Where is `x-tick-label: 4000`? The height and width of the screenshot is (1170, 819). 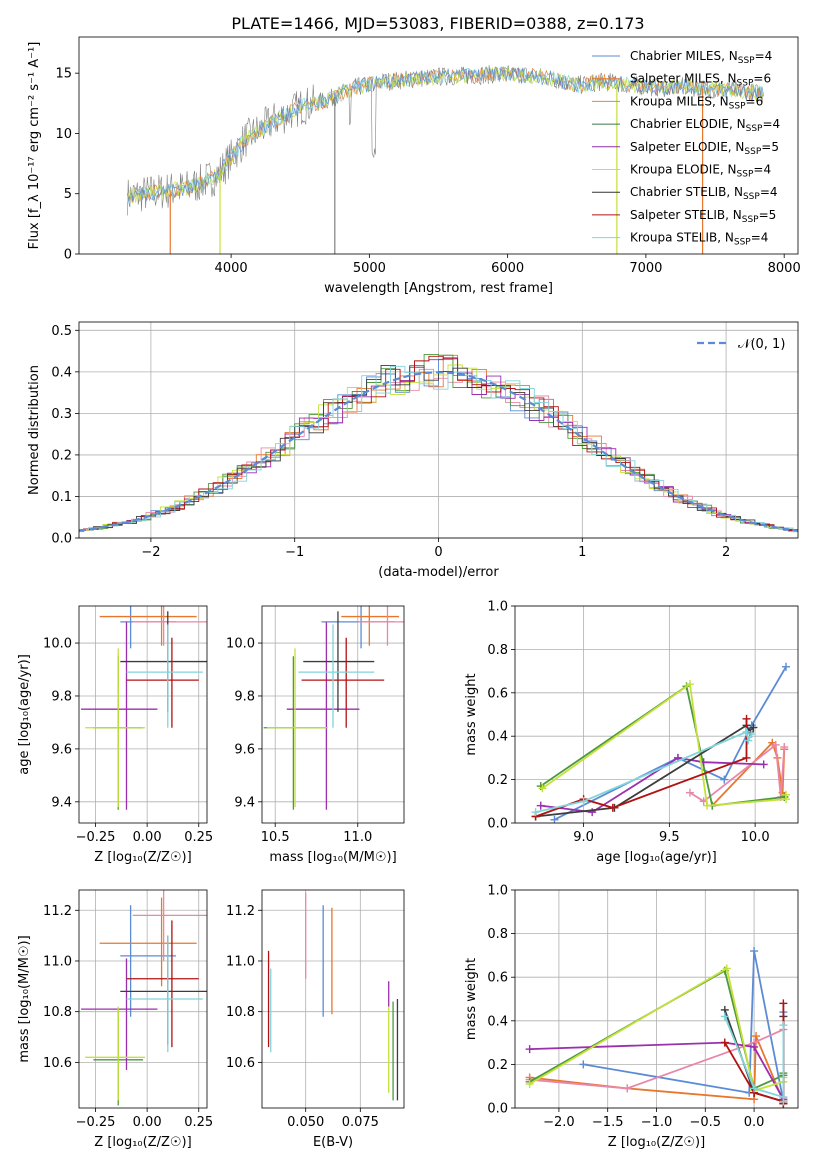 x-tick-label: 4000 is located at coordinates (231, 268).